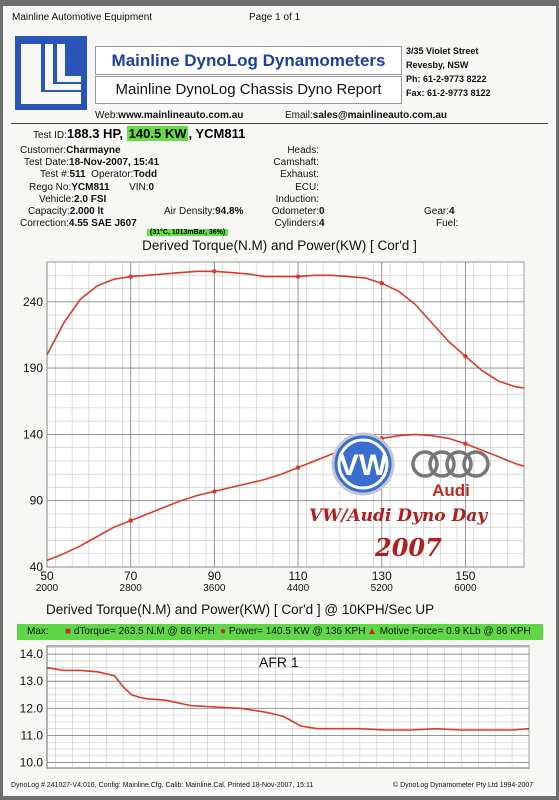  What do you see at coordinates (47, 576) in the screenshot?
I see `x-tick-label: 50` at bounding box center [47, 576].